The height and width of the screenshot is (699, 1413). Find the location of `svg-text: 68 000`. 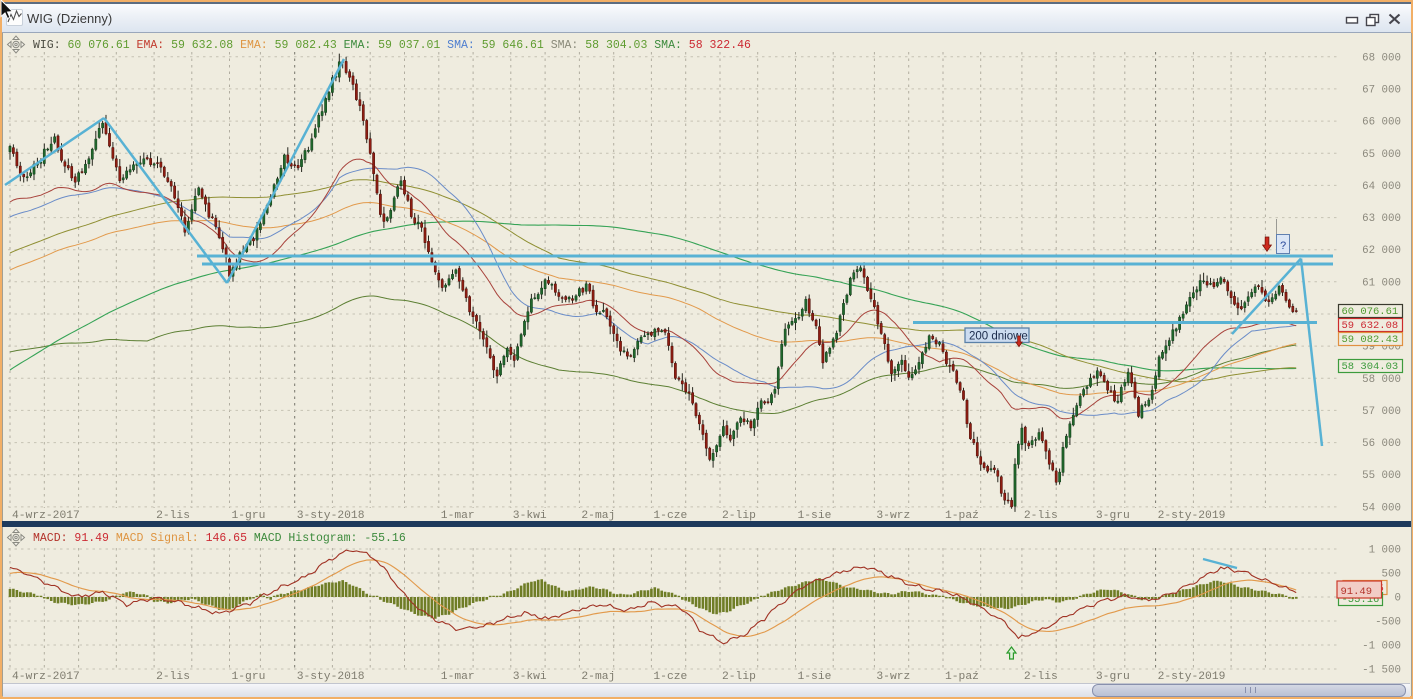

svg-text: 68 000 is located at coordinates (1381, 58).